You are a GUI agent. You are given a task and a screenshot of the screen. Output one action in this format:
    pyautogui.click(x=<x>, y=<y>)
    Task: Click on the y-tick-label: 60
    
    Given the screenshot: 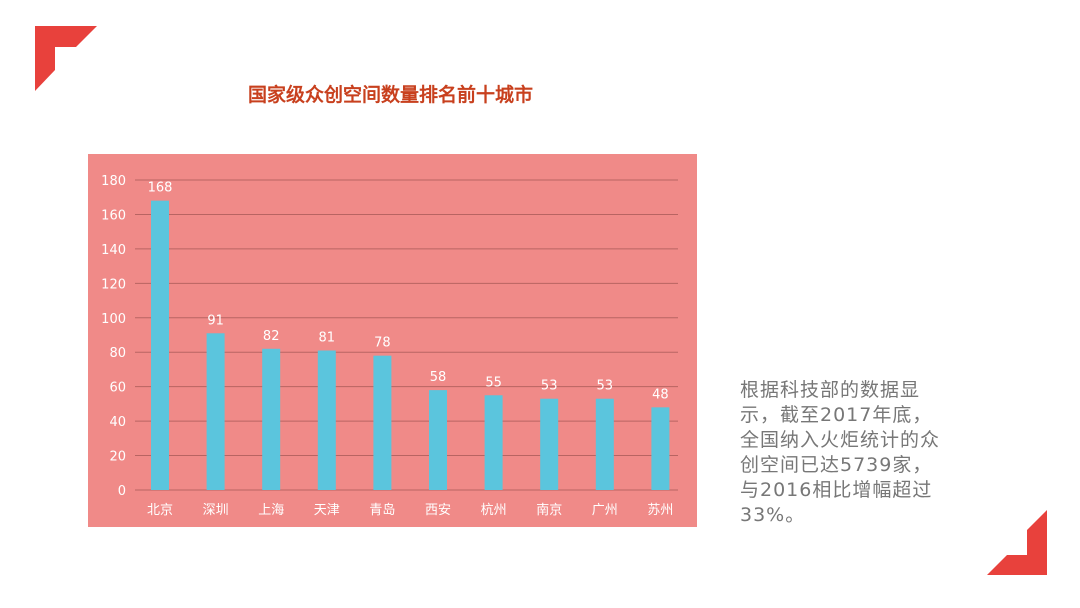 What is the action you would take?
    pyautogui.click(x=117, y=388)
    